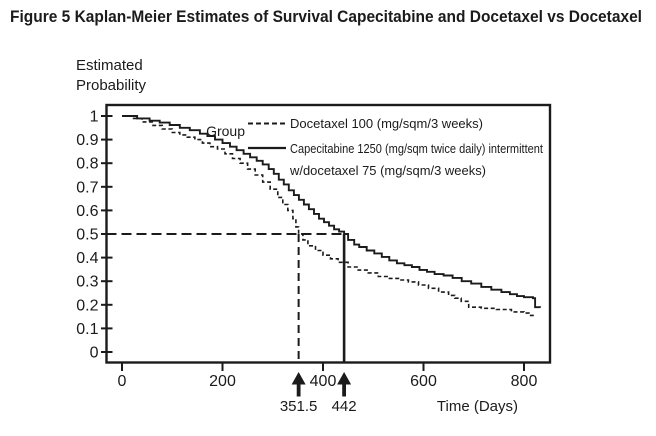 The width and height of the screenshot is (656, 436). Describe the element at coordinates (386, 123) in the screenshot. I see `legend-label-docetaxel: Docetaxel 100 (mg/sqm/3 weeks)` at that location.